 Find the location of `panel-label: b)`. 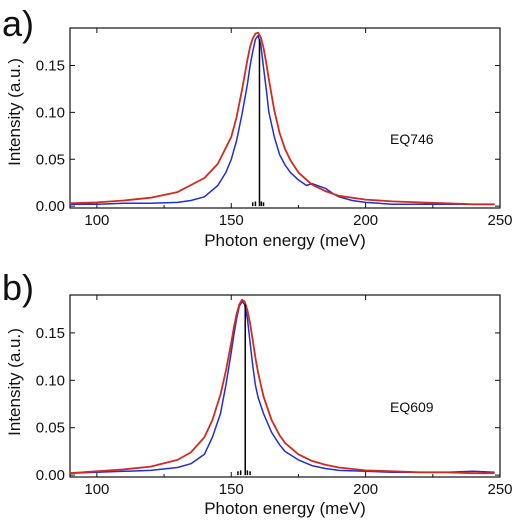

panel-label: b) is located at coordinates (18, 287).